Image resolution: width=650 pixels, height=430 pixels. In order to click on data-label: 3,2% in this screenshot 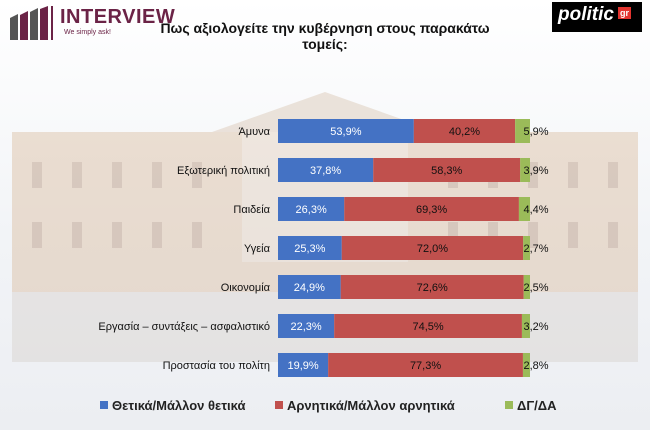, I will do `click(535, 327)`.